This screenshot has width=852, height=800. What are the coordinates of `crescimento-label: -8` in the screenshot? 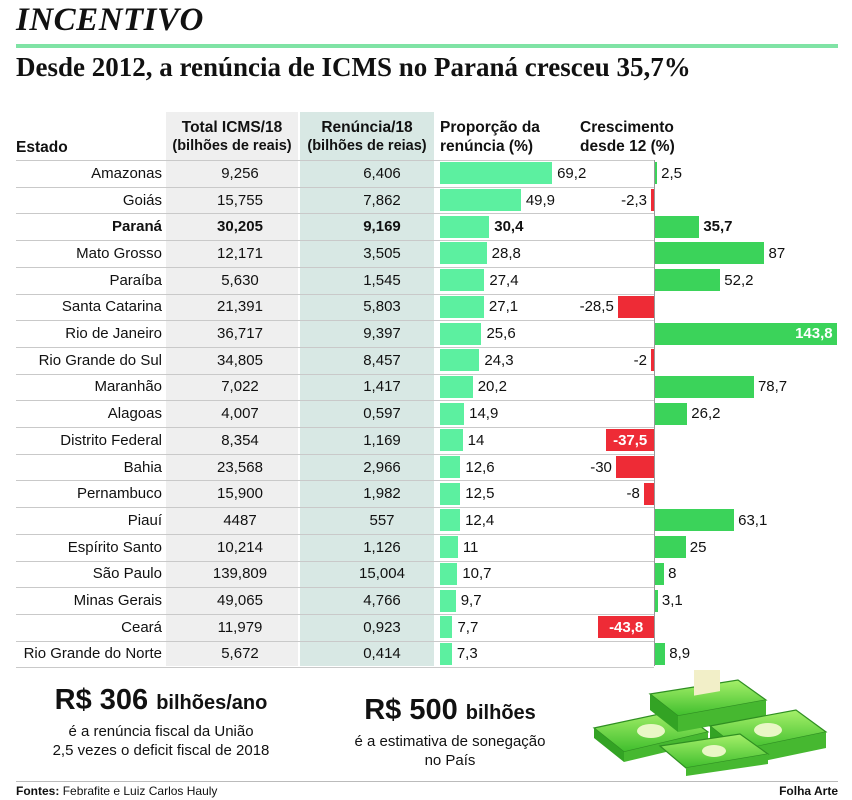 It's located at (633, 494).